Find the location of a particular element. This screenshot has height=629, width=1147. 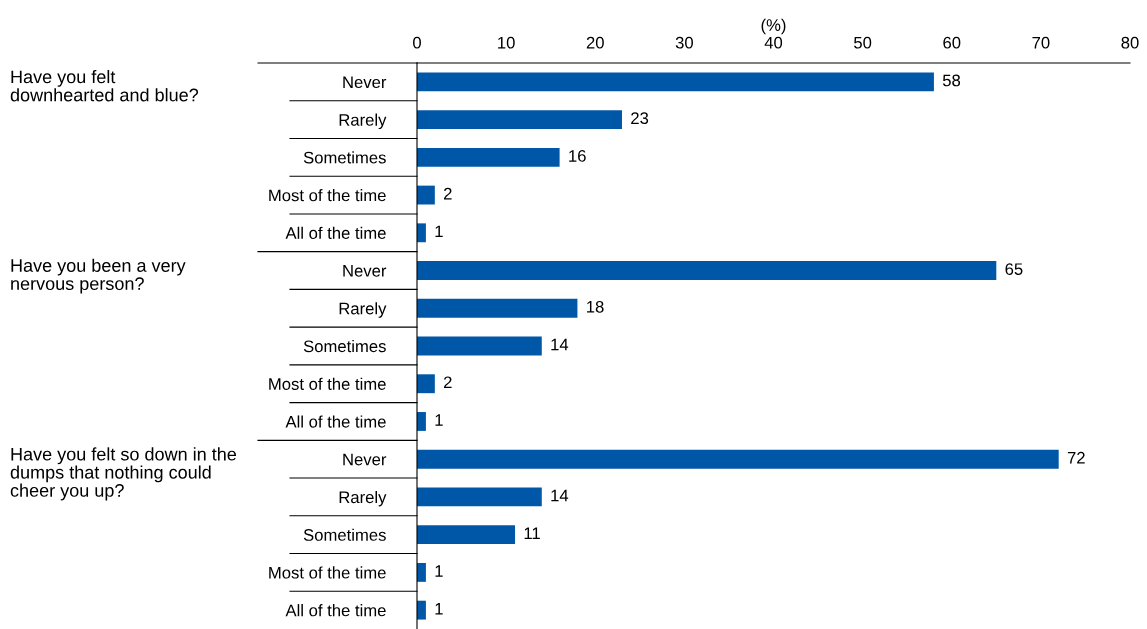

data-label: 16 is located at coordinates (577, 156).